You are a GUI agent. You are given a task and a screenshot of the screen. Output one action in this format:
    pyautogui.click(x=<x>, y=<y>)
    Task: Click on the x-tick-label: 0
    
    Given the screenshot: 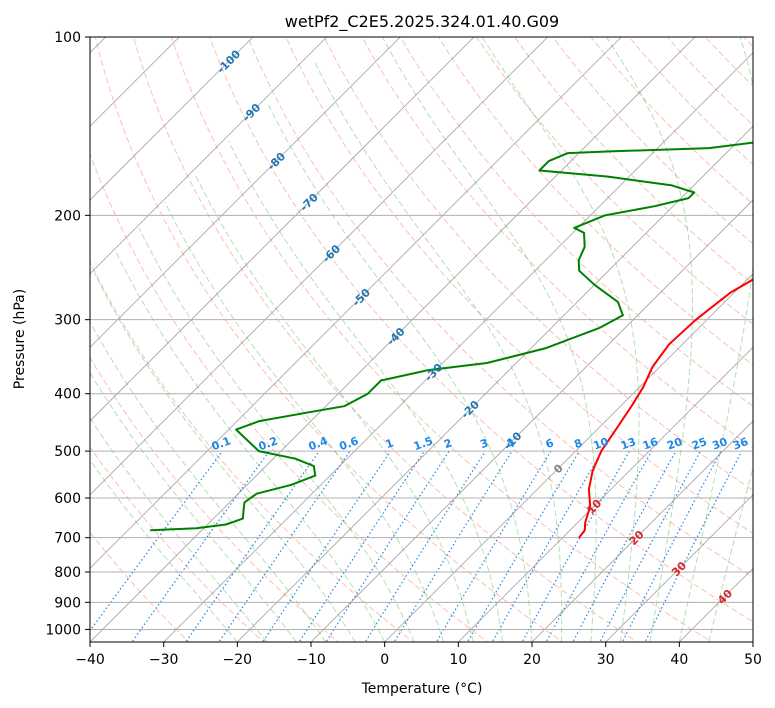 What is the action you would take?
    pyautogui.click(x=384, y=660)
    